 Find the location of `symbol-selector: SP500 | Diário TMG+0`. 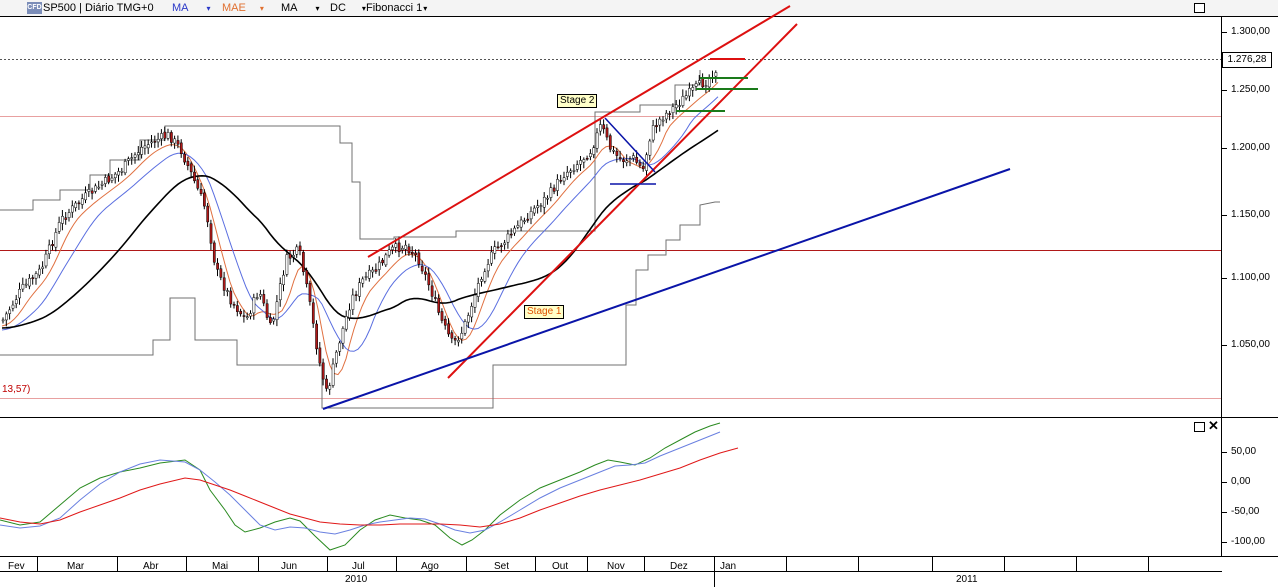

symbol-selector: SP500 | Diário TMG+0 is located at coordinates (98, 8).